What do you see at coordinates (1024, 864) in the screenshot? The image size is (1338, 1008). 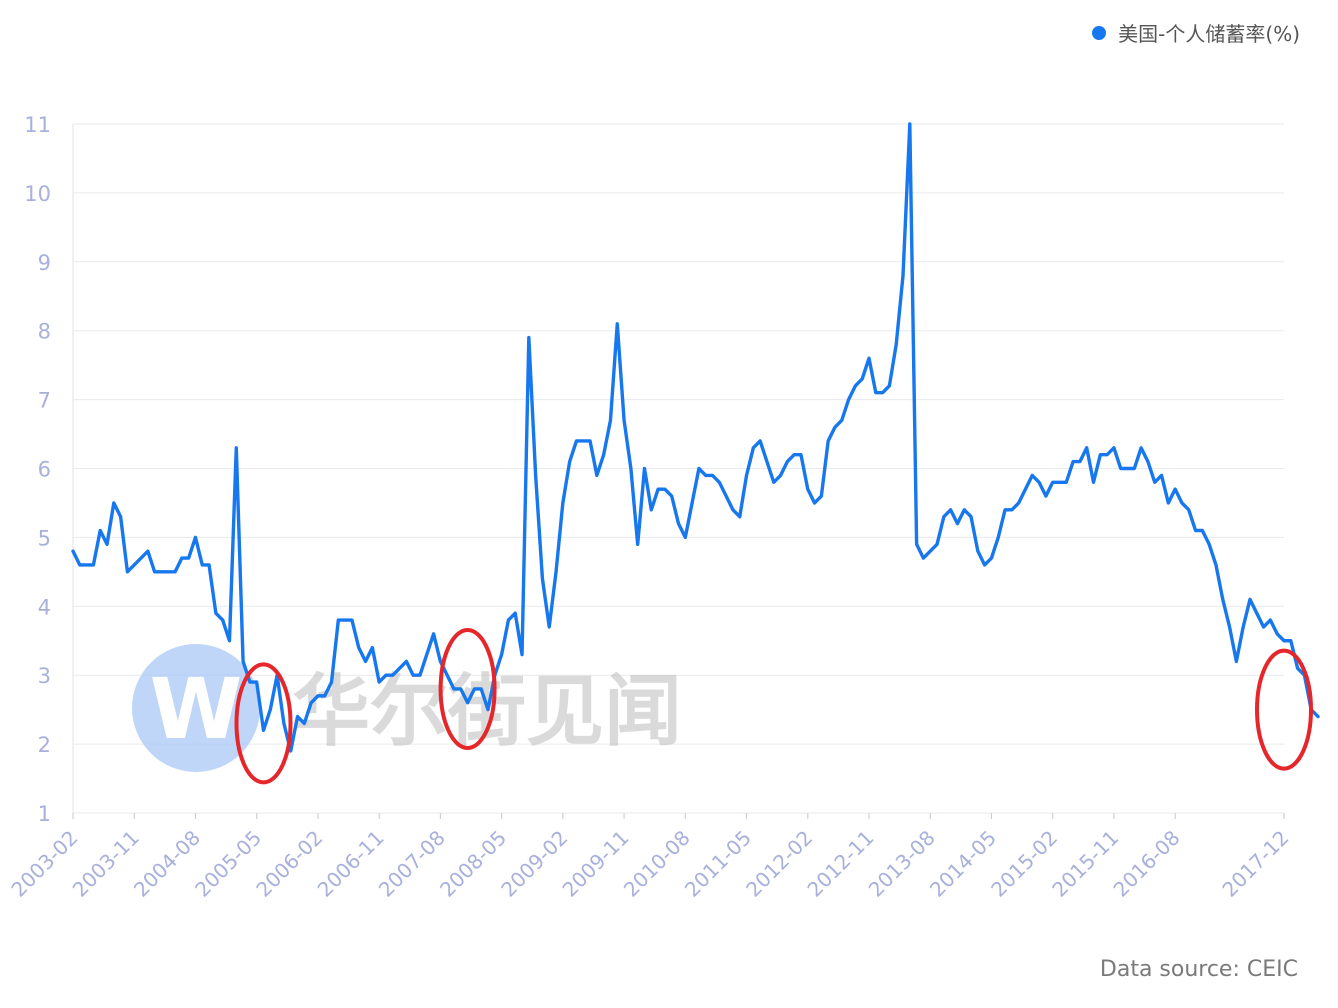 I see `x-tick-label: 2015-02` at bounding box center [1024, 864].